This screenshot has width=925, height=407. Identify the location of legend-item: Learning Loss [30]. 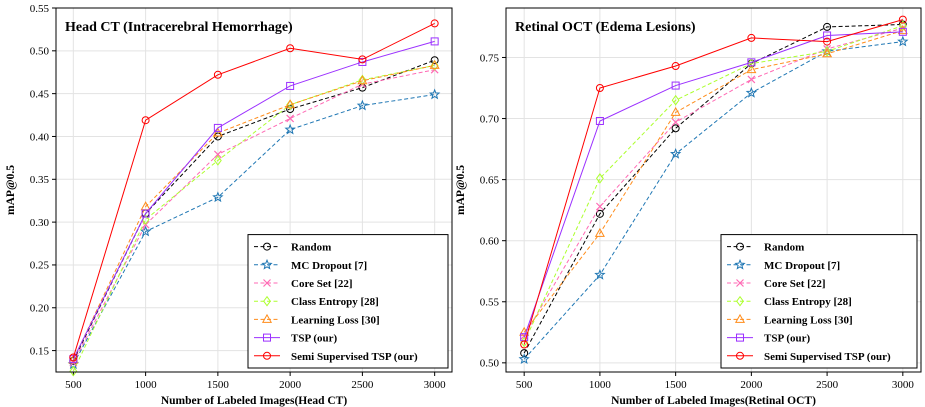
(790, 319).